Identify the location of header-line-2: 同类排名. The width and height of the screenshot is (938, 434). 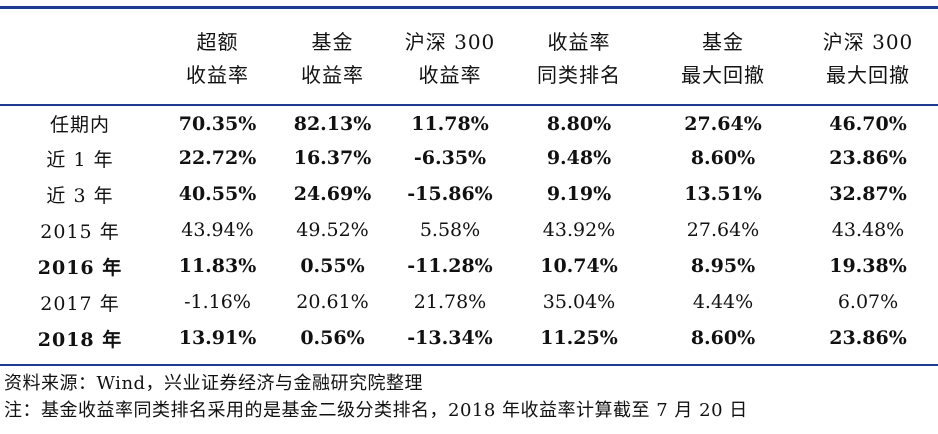
(579, 75).